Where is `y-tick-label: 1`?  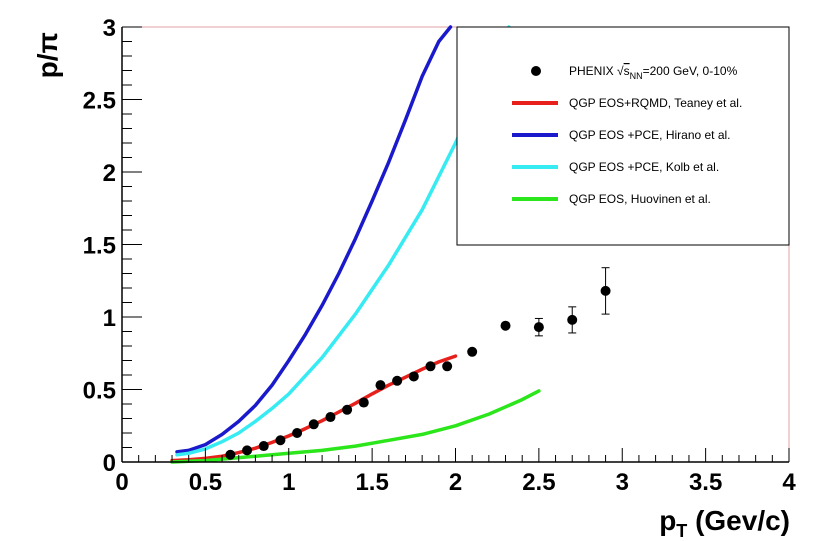
y-tick-label: 1 is located at coordinates (109, 318).